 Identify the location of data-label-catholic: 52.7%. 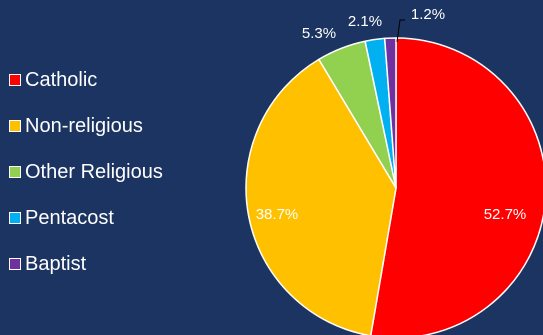
(505, 214).